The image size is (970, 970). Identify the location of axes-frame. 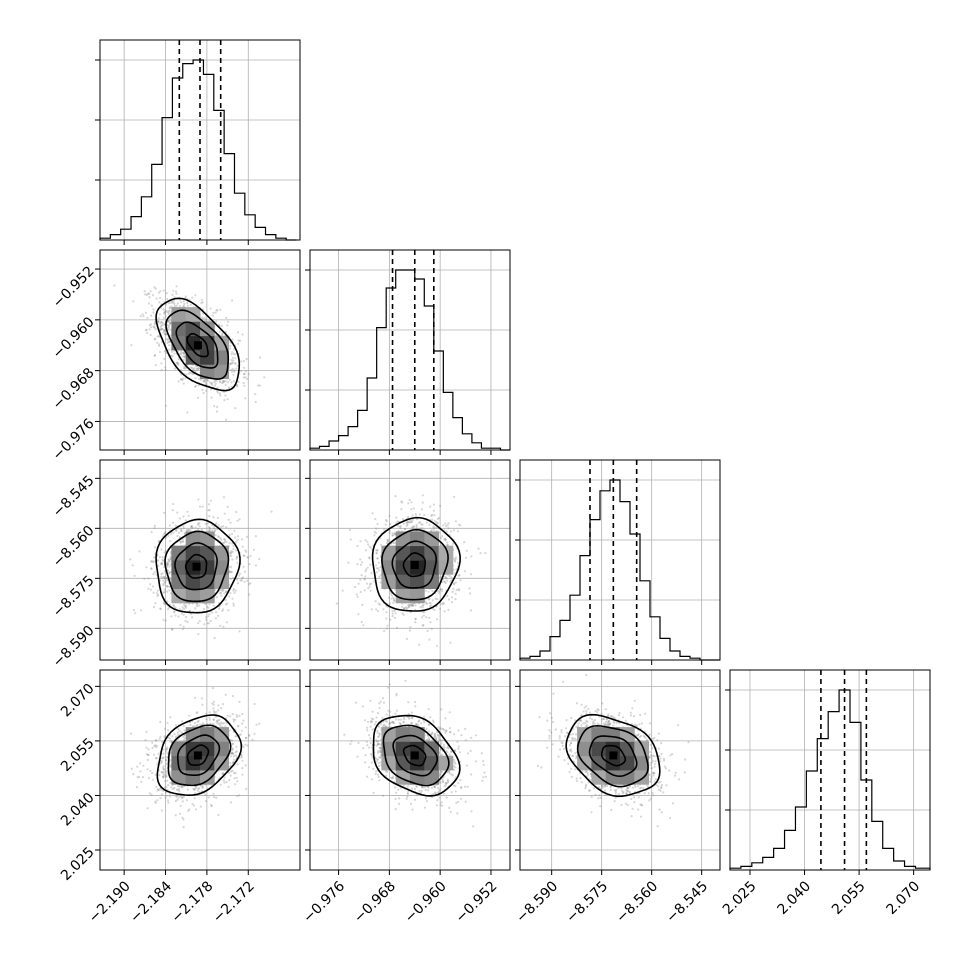
(620, 560).